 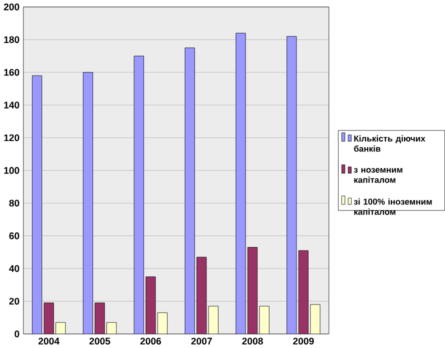 I want to click on y-tick-label: 160, so click(x=12, y=72).